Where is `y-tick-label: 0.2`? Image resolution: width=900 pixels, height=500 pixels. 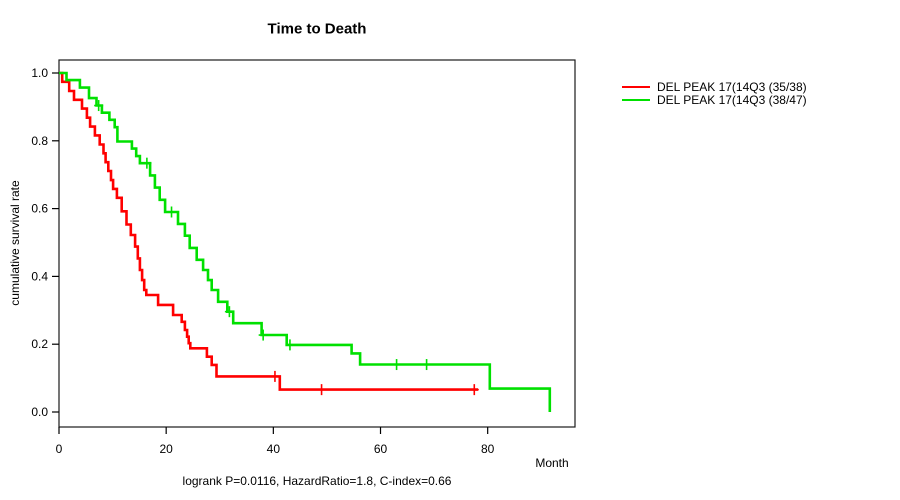
y-tick-label: 0.2 is located at coordinates (39, 344).